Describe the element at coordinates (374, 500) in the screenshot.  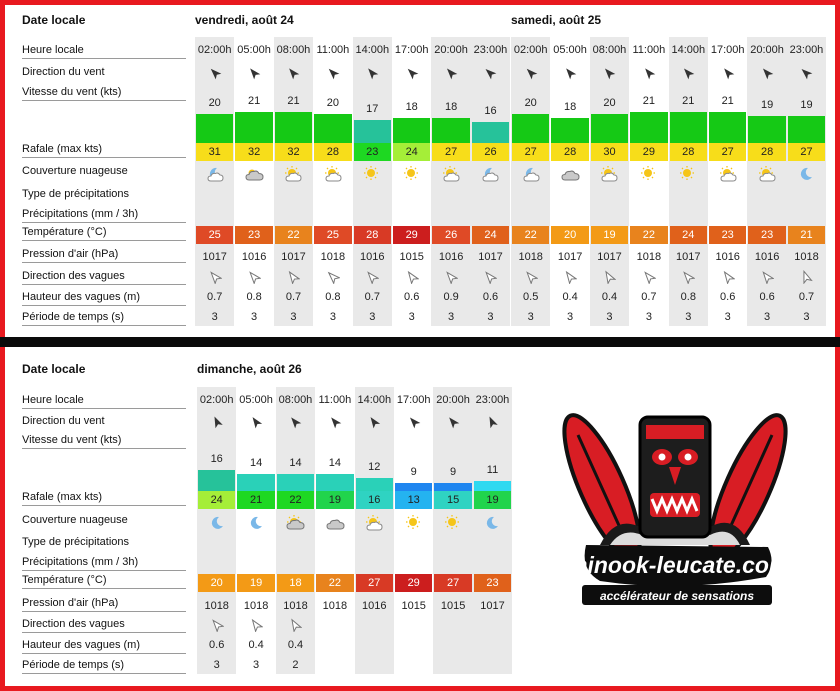
I see `gust-cell: 16` at that location.